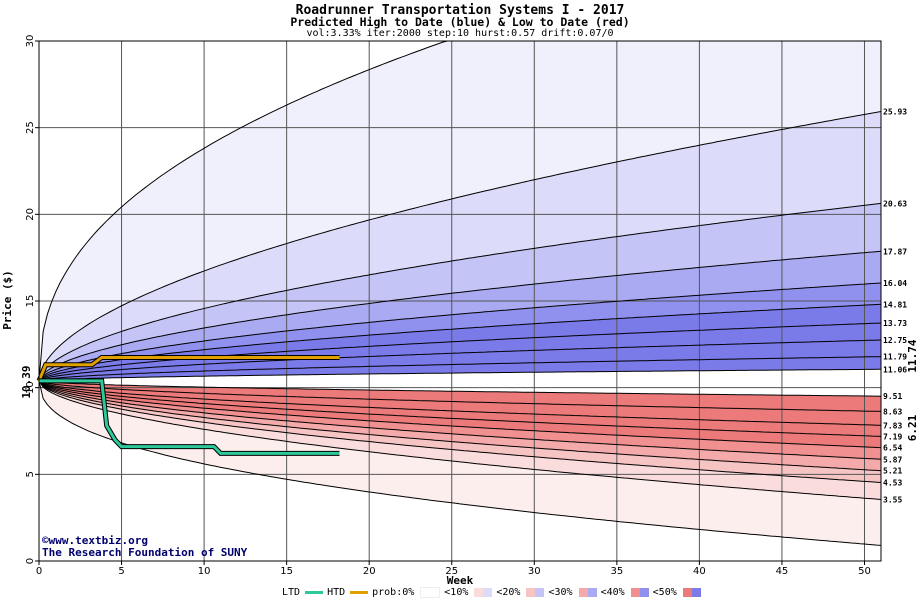  What do you see at coordinates (121, 571) in the screenshot?
I see `x-tick-label: 5` at bounding box center [121, 571].